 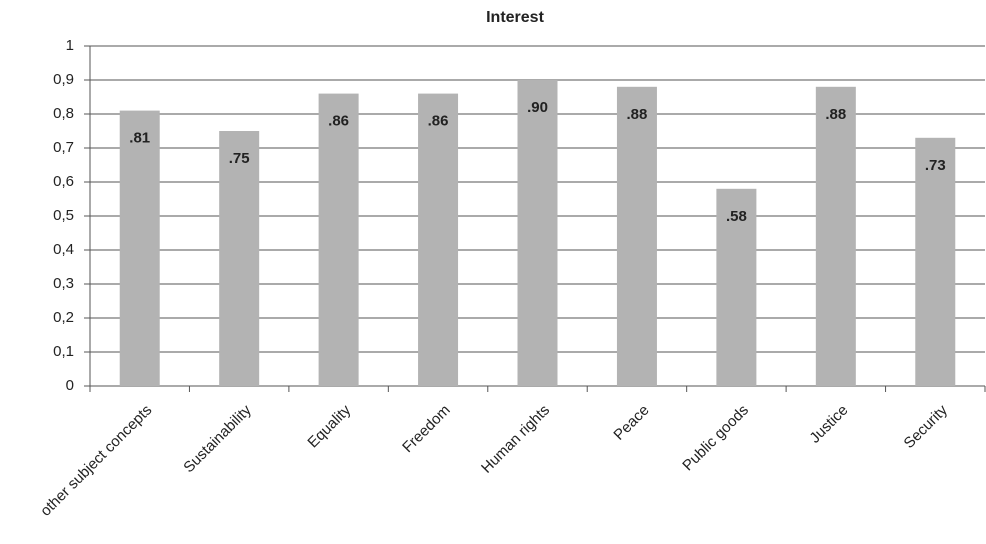 What do you see at coordinates (70, 45) in the screenshot?
I see `y-tick-label: 1` at bounding box center [70, 45].